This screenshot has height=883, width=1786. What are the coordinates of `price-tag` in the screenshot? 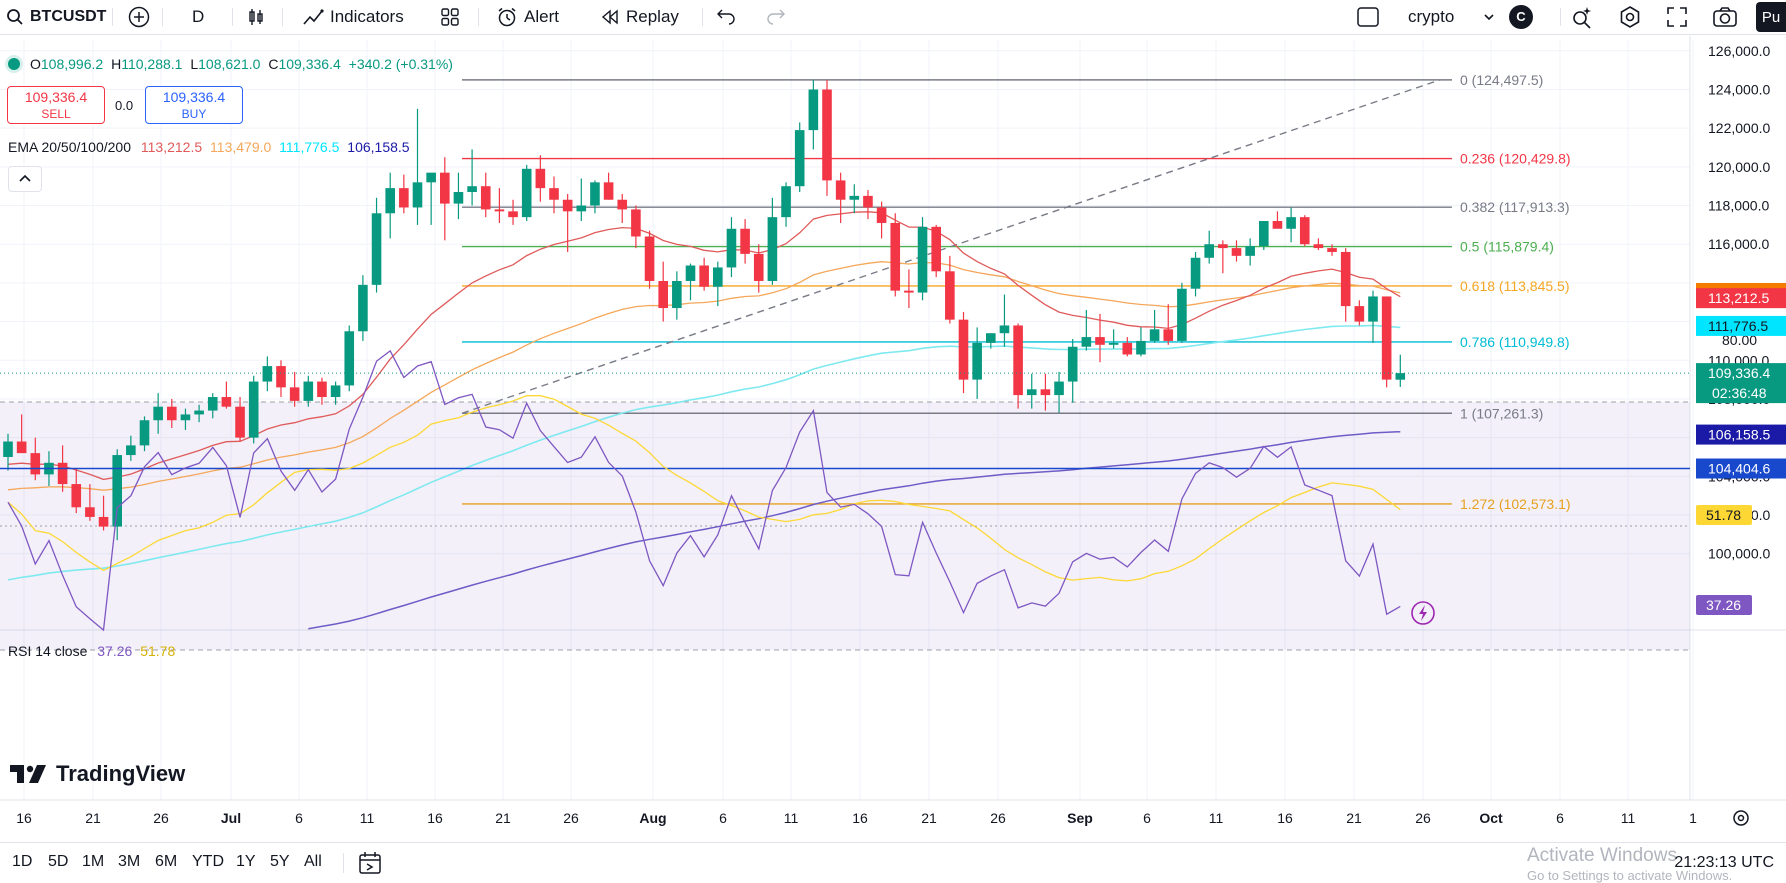 It's located at (1741, 298).